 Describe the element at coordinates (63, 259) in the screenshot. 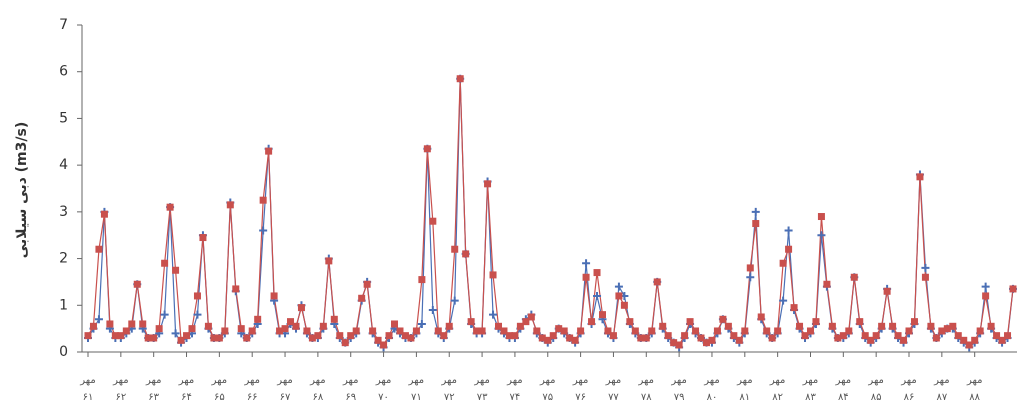

I see `y-tick-label: 2` at that location.